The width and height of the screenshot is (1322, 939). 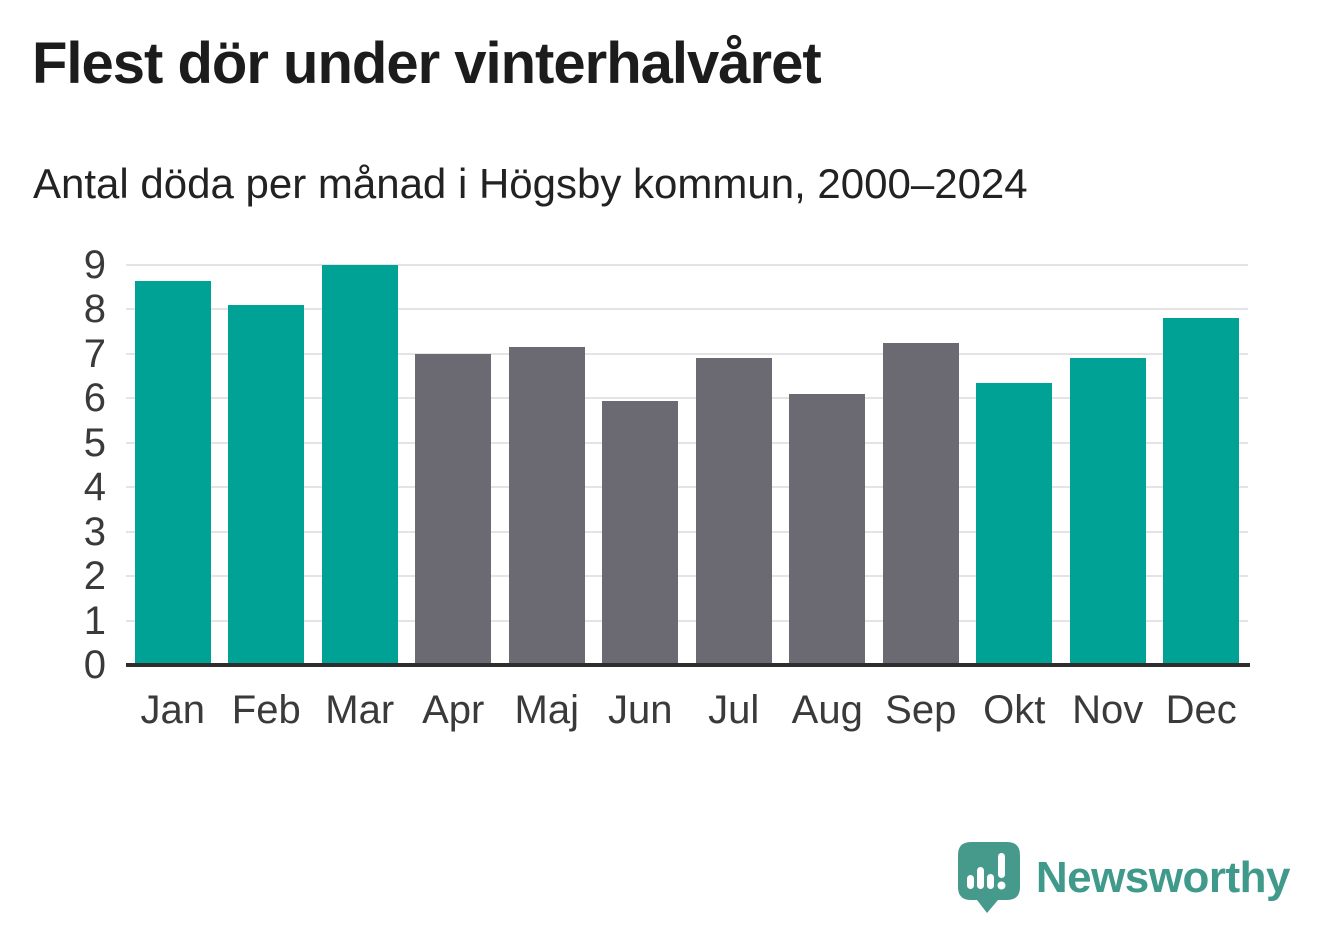 What do you see at coordinates (640, 710) in the screenshot?
I see `x-tick-label-jun: Jun` at bounding box center [640, 710].